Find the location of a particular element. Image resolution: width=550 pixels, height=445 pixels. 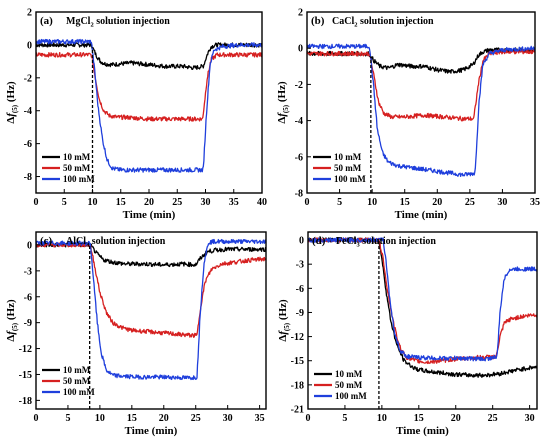

panel-title-text: MgCl2 solution injection is located at coordinates (118, 22).